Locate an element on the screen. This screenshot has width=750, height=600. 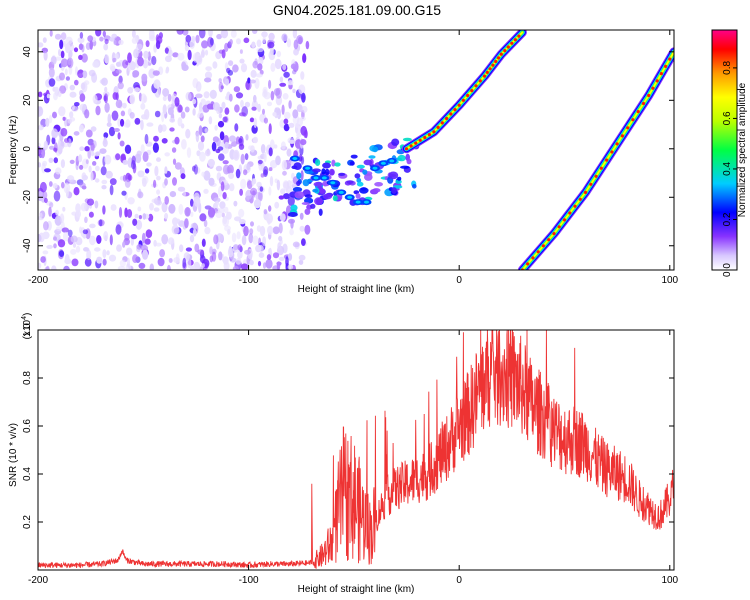
y-tick-label: 20 is located at coordinates (27, 100).